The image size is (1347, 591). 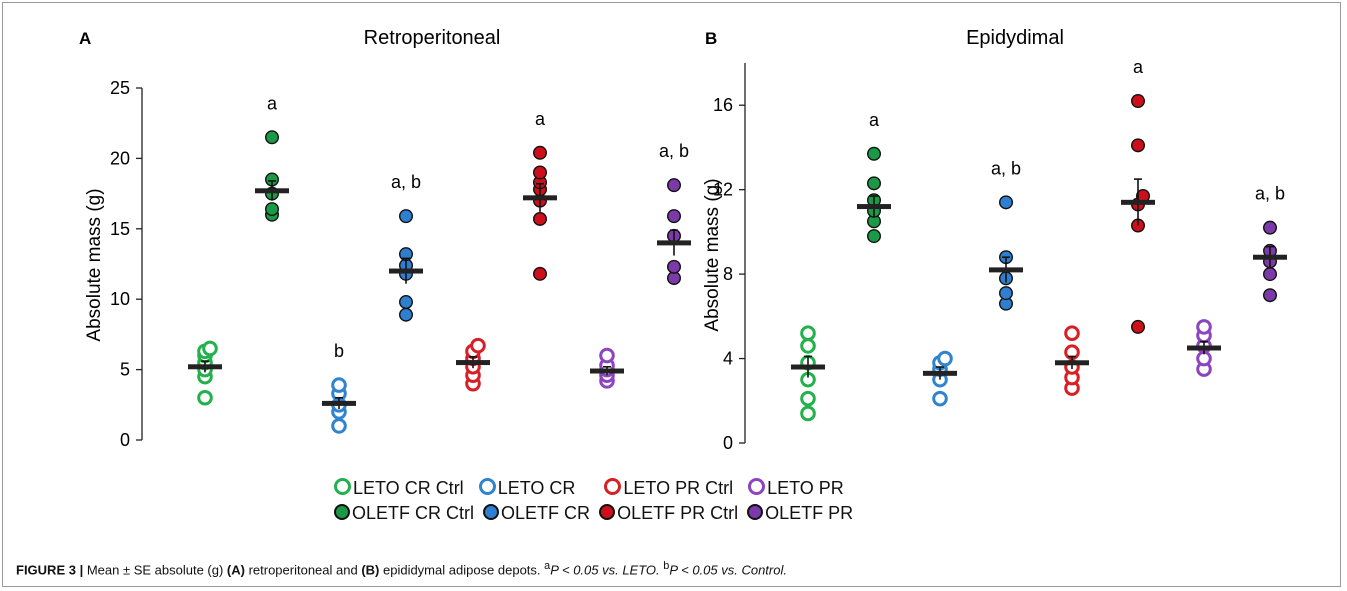 I want to click on legend-item-leto-cr-ctrl: LETO CR Ctrl, so click(x=399, y=488).